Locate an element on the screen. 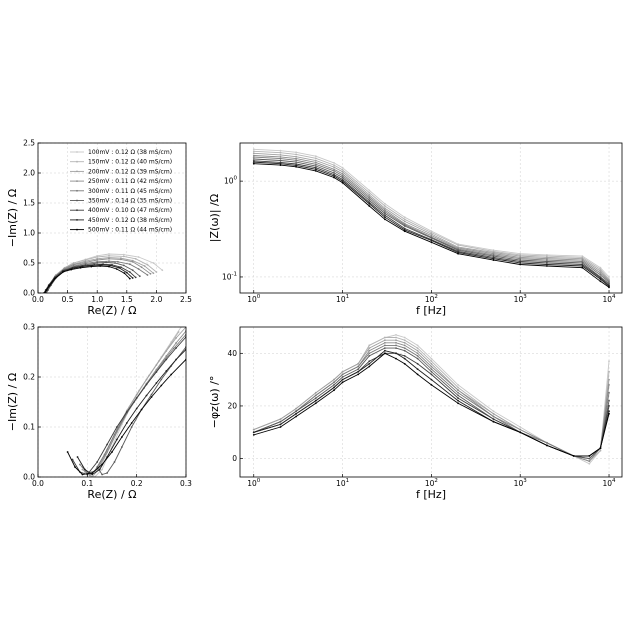 This screenshot has height=640, width=640. series-group is located at coordinates (431, 218).